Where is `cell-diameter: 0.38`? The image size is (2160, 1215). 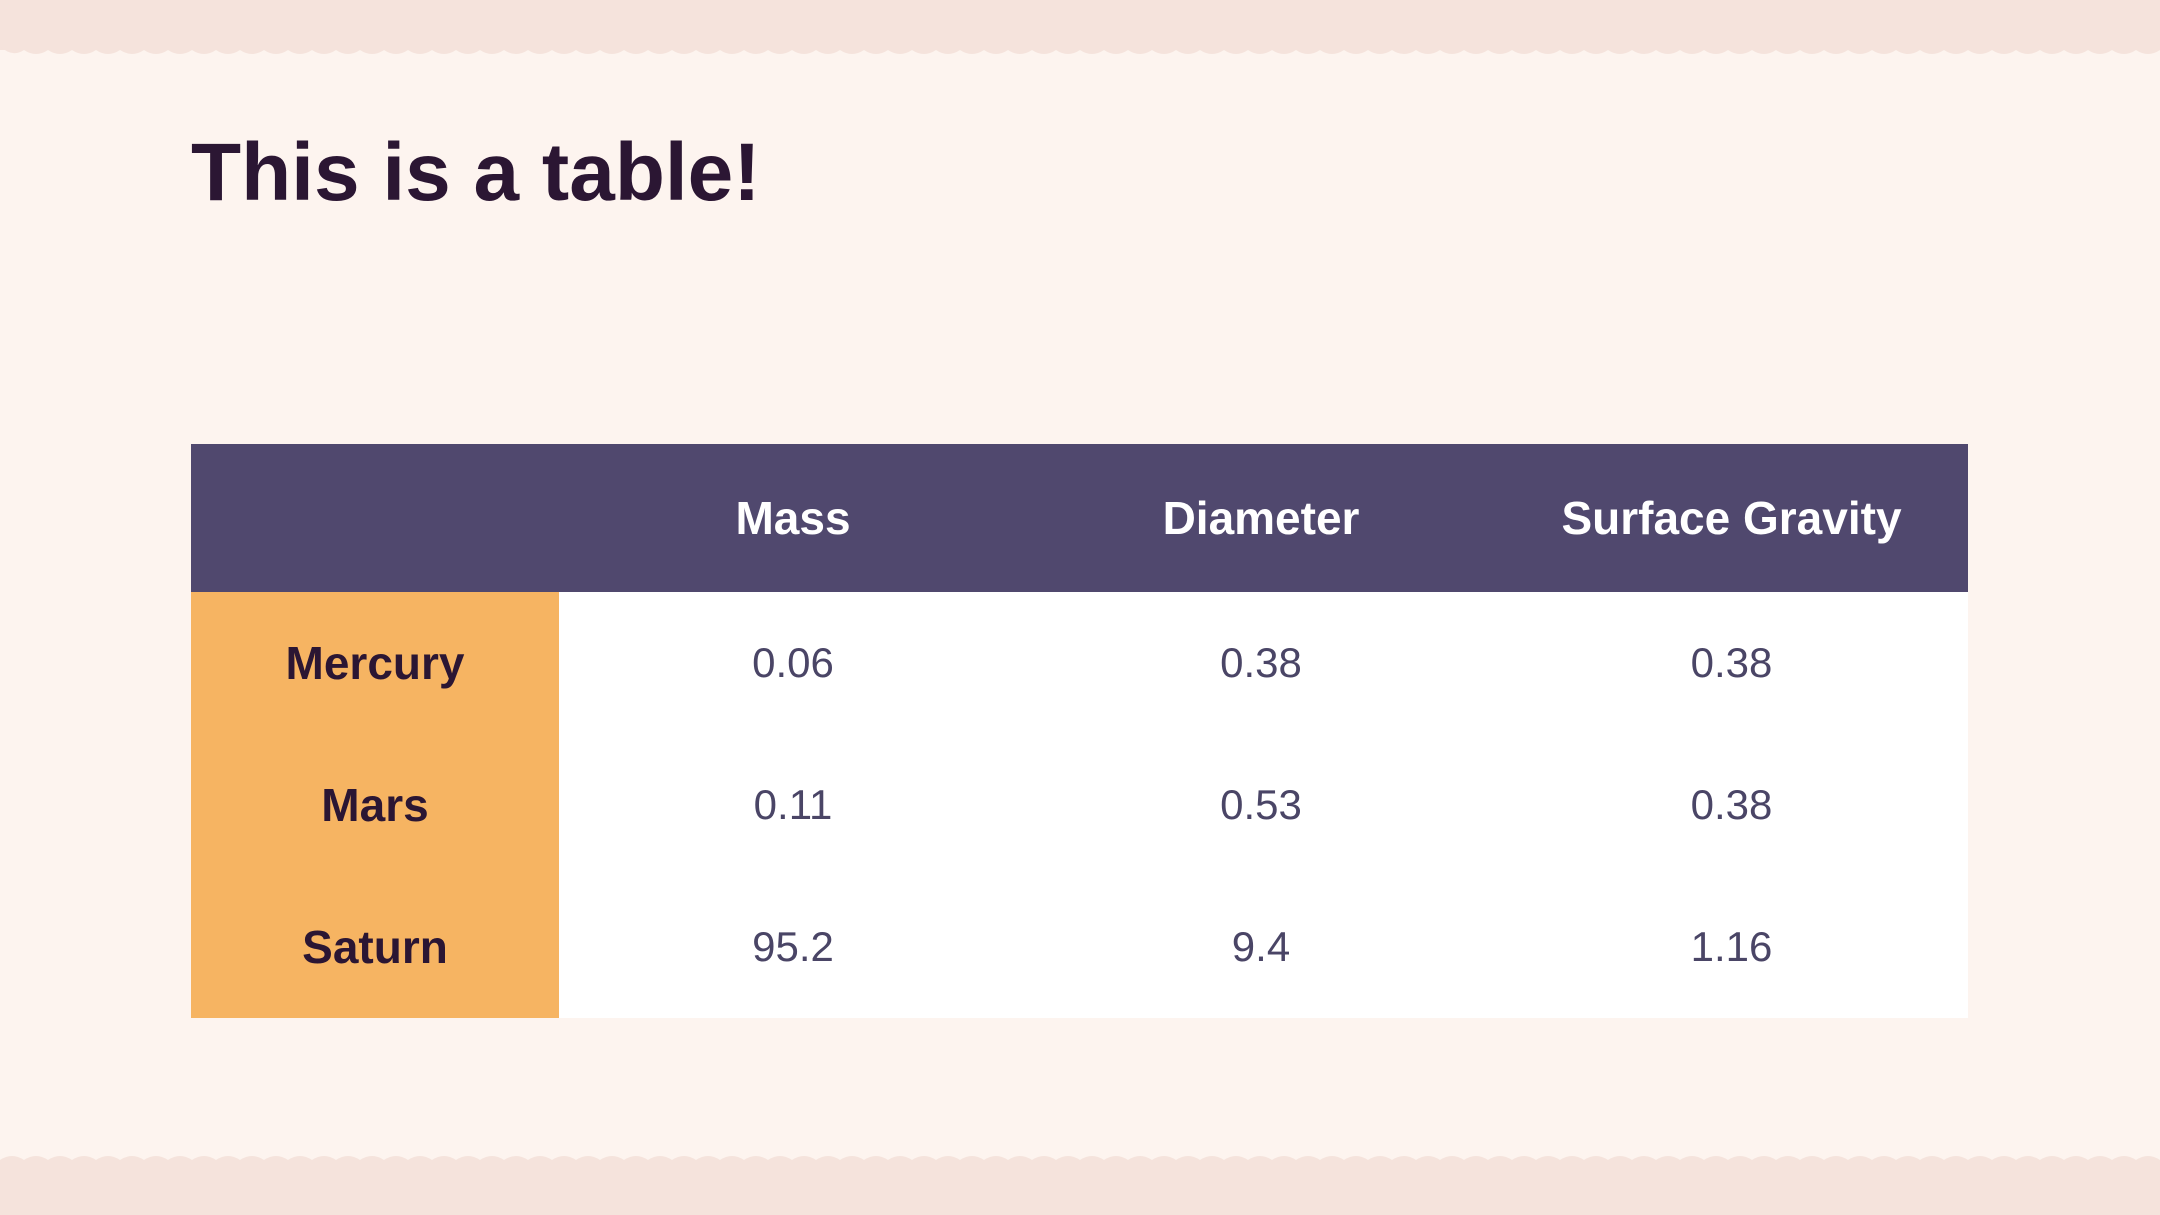
cell-diameter: 0.38 is located at coordinates (1261, 663).